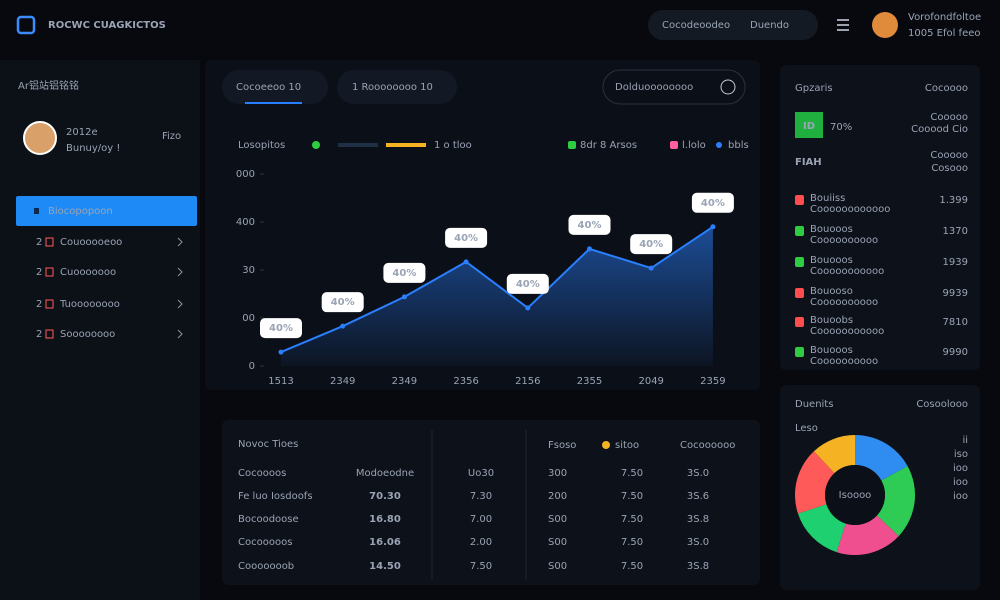 This screenshot has width=1000, height=600. Describe the element at coordinates (698, 542) in the screenshot. I see `table-cell: 3S.0` at that location.